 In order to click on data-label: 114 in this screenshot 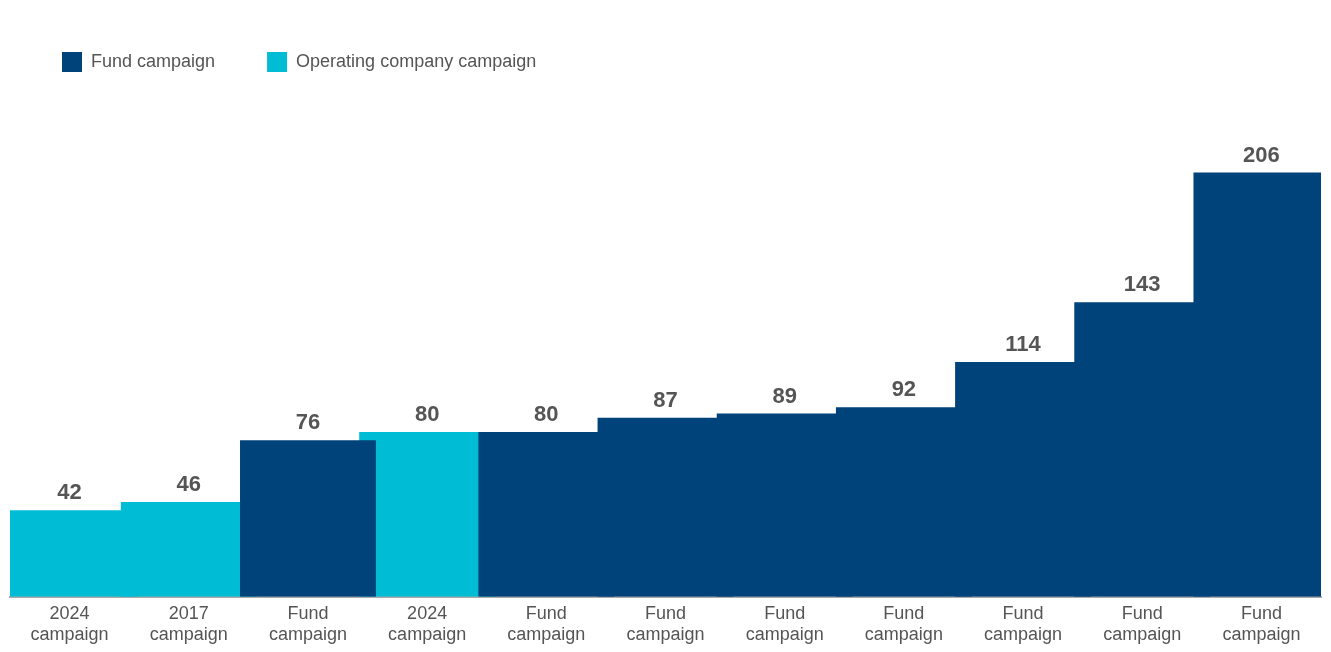, I will do `click(1023, 344)`.